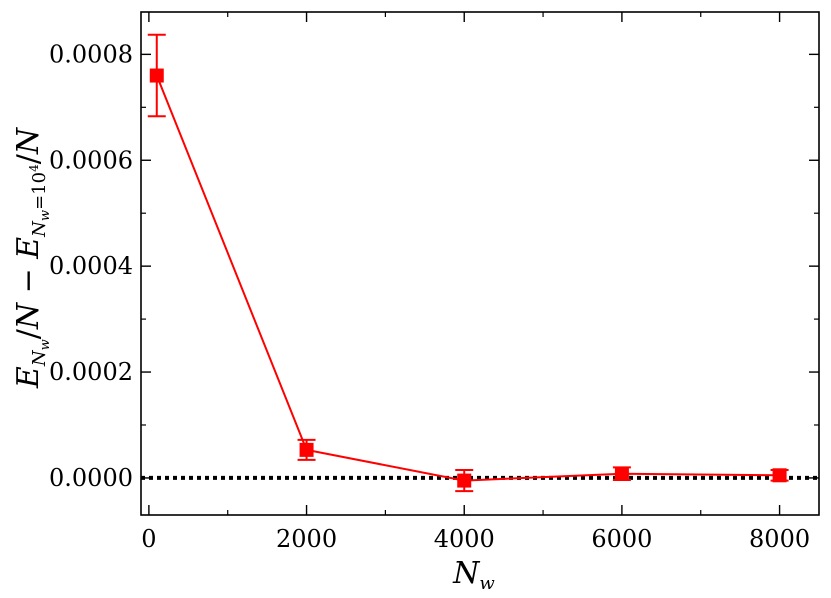 This screenshot has width=831, height=598. Describe the element at coordinates (621, 539) in the screenshot. I see `x-tick-label: 6000` at that location.